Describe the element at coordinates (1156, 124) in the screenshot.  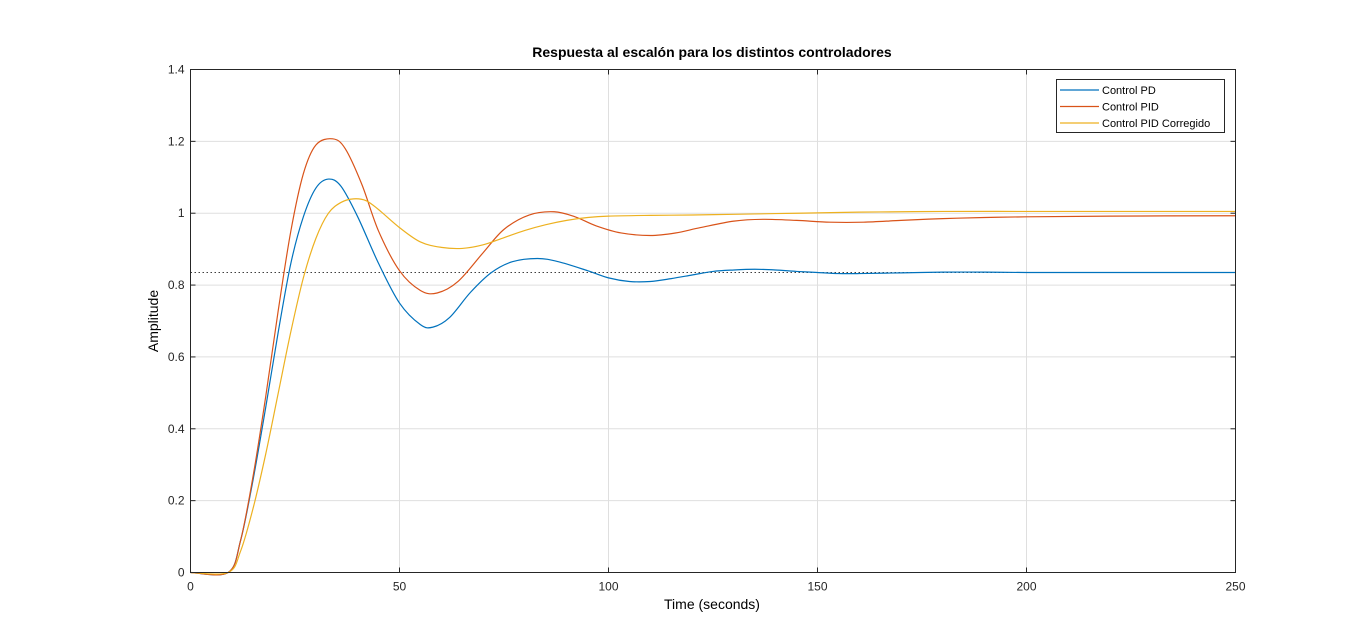
I see `legend-label-3: Control PID Corregido` at that location.